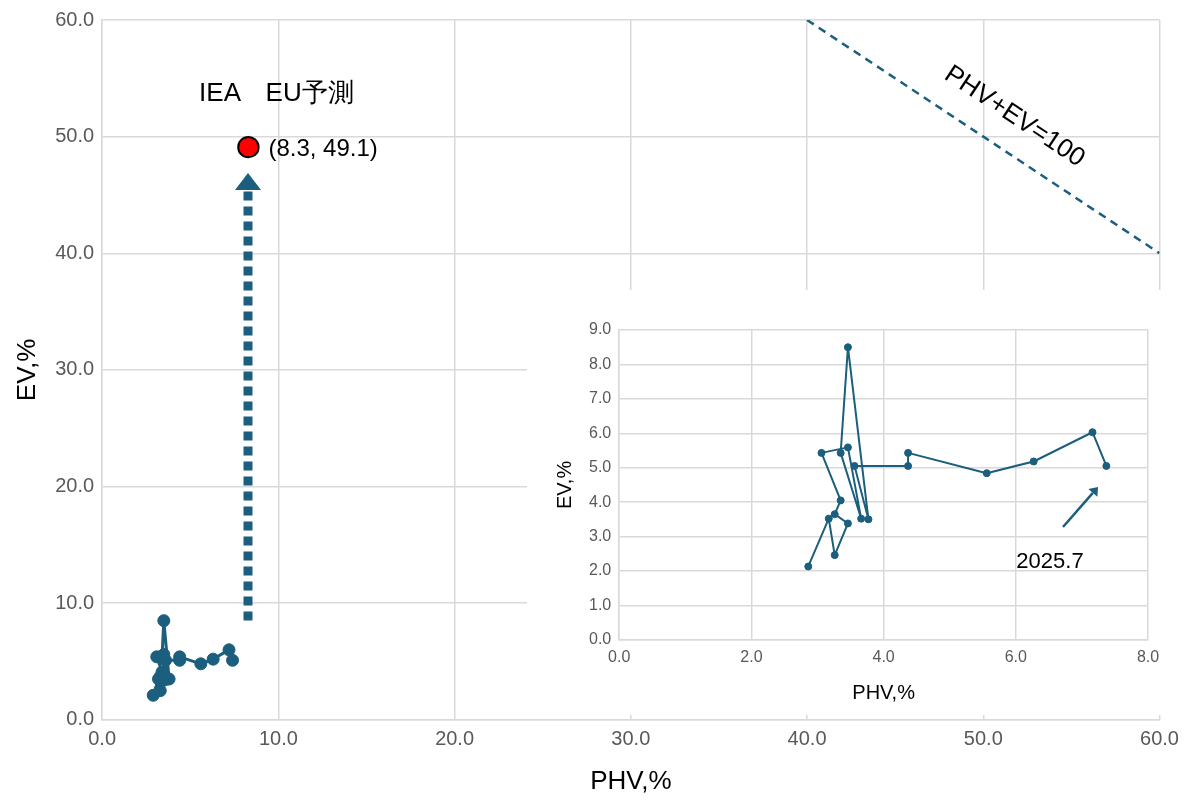  What do you see at coordinates (75, 135) in the screenshot?
I see `y-tick-label: 50.0` at bounding box center [75, 135].